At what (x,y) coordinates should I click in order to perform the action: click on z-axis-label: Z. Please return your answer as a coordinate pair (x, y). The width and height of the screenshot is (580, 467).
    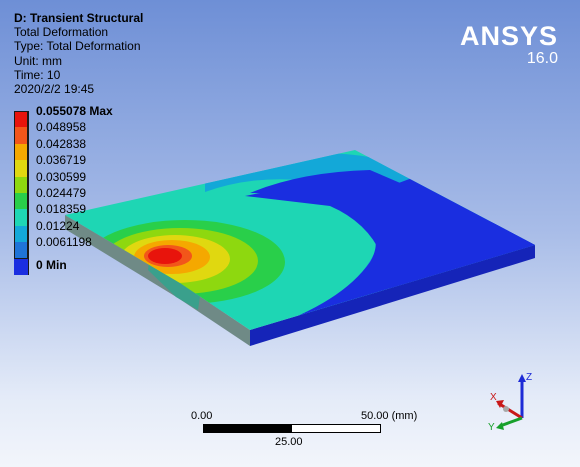
    Looking at the image, I should click on (529, 377).